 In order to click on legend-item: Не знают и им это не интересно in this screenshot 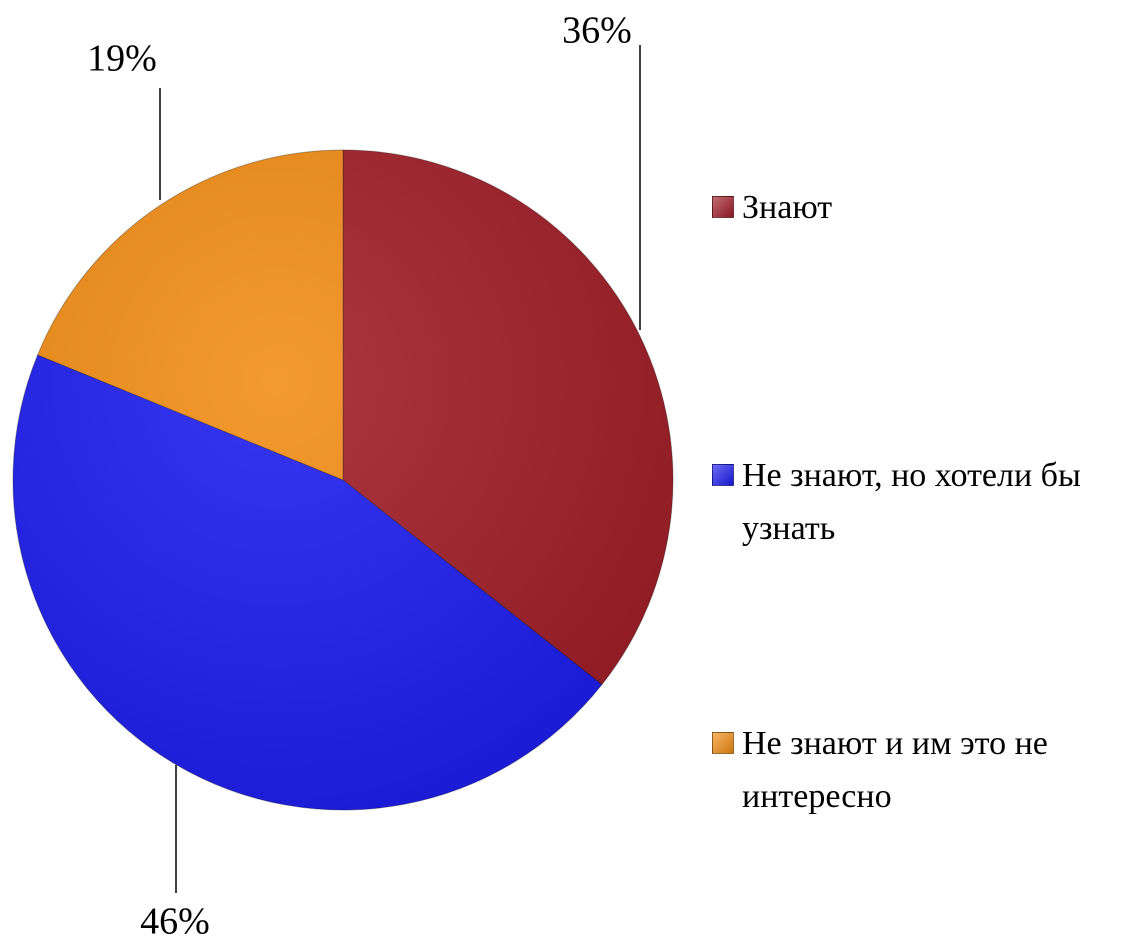, I will do `click(912, 770)`.